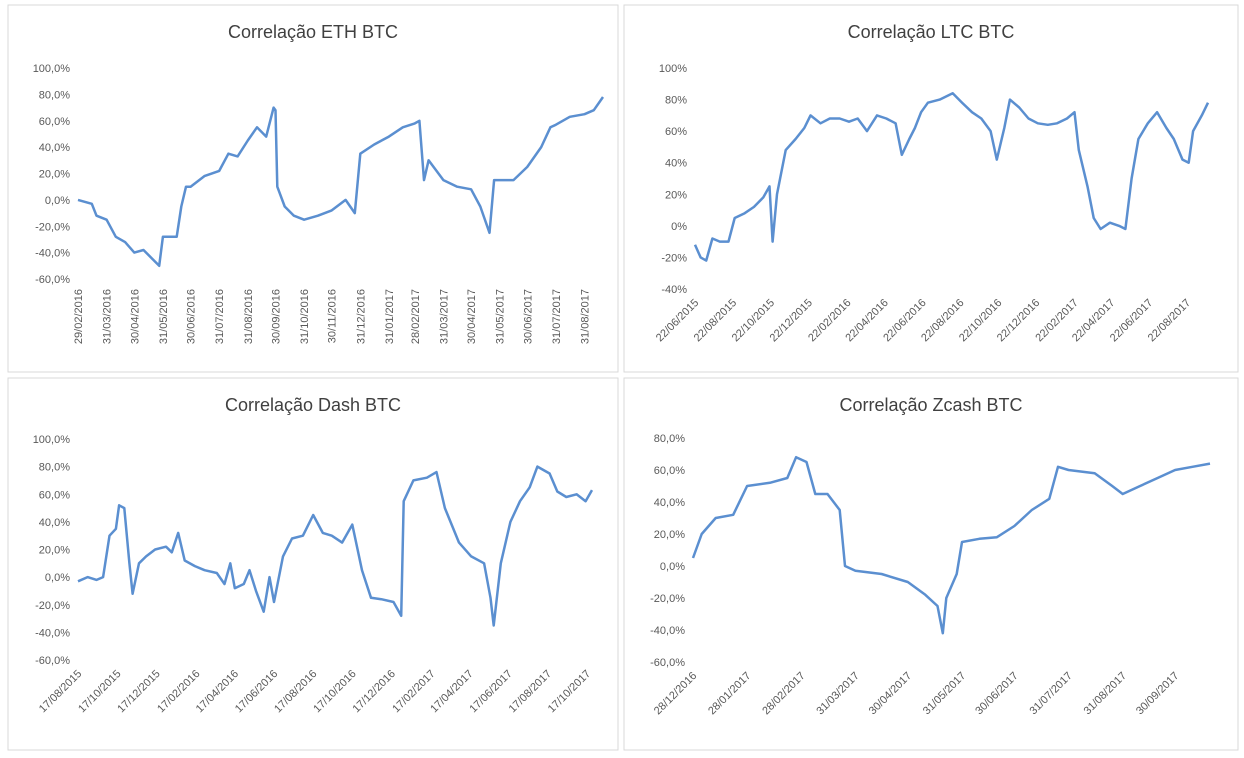 This screenshot has height=758, width=1244. What do you see at coordinates (673, 69) in the screenshot?
I see `y-tick-label: 100%` at bounding box center [673, 69].